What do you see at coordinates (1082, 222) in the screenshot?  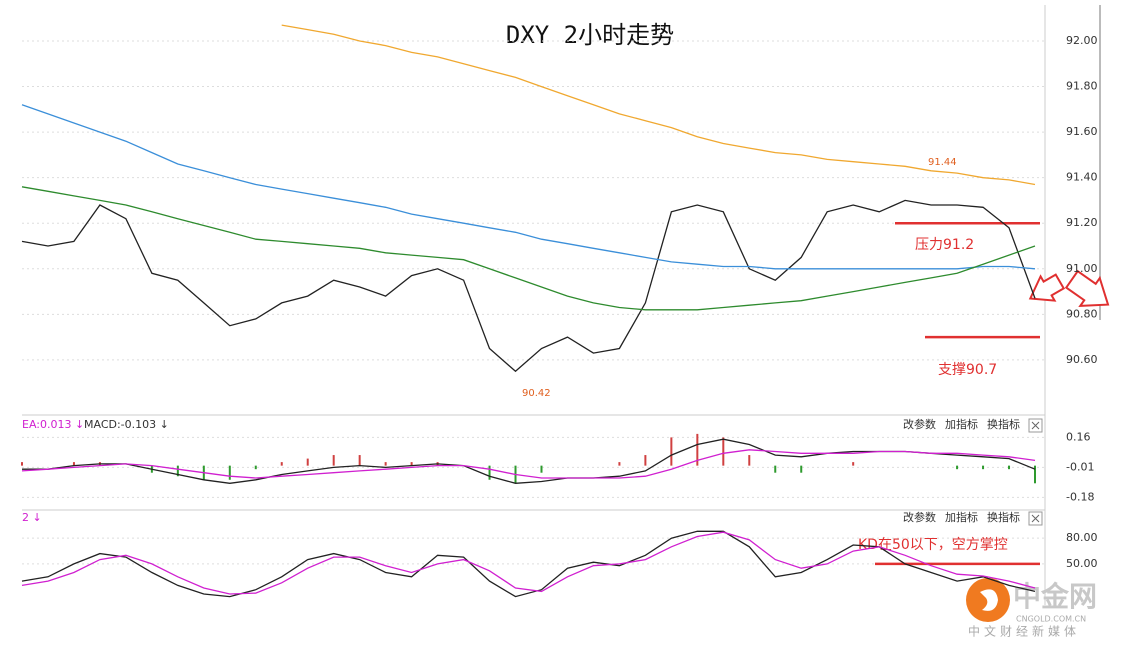 I see `y-tick-label: 91.20` at bounding box center [1082, 222].